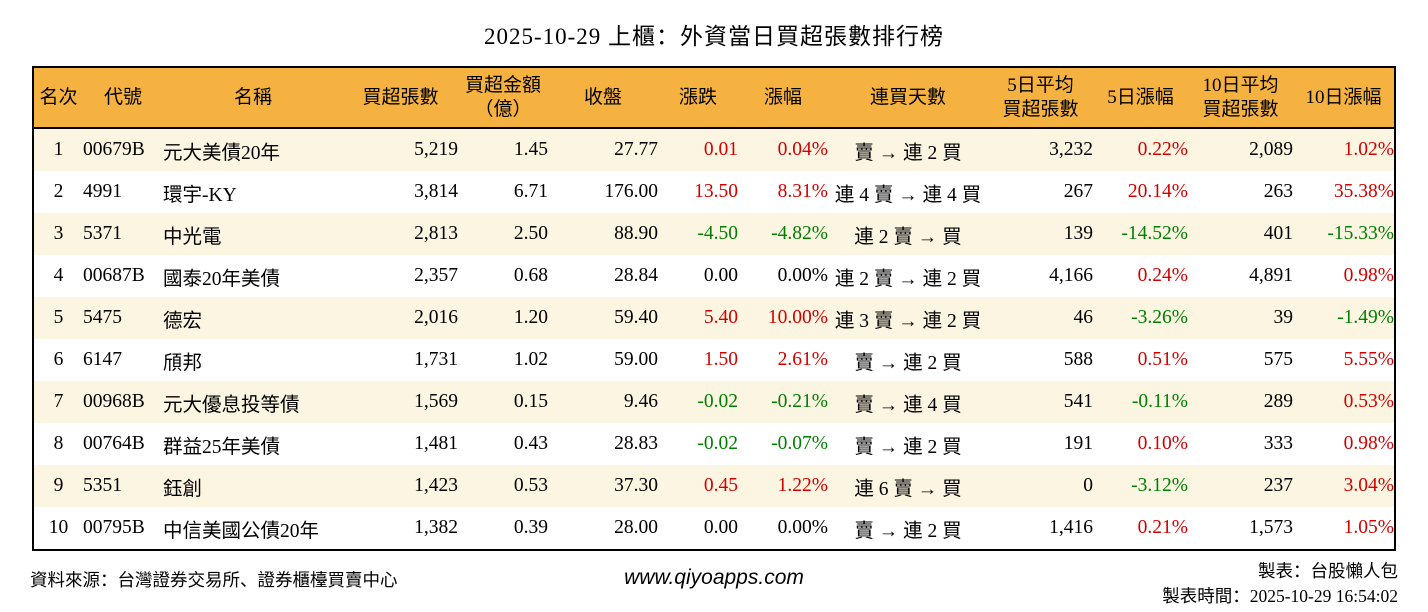  Describe the element at coordinates (1159, 485) in the screenshot. I see `cell-pct5: -3.12%` at that location.